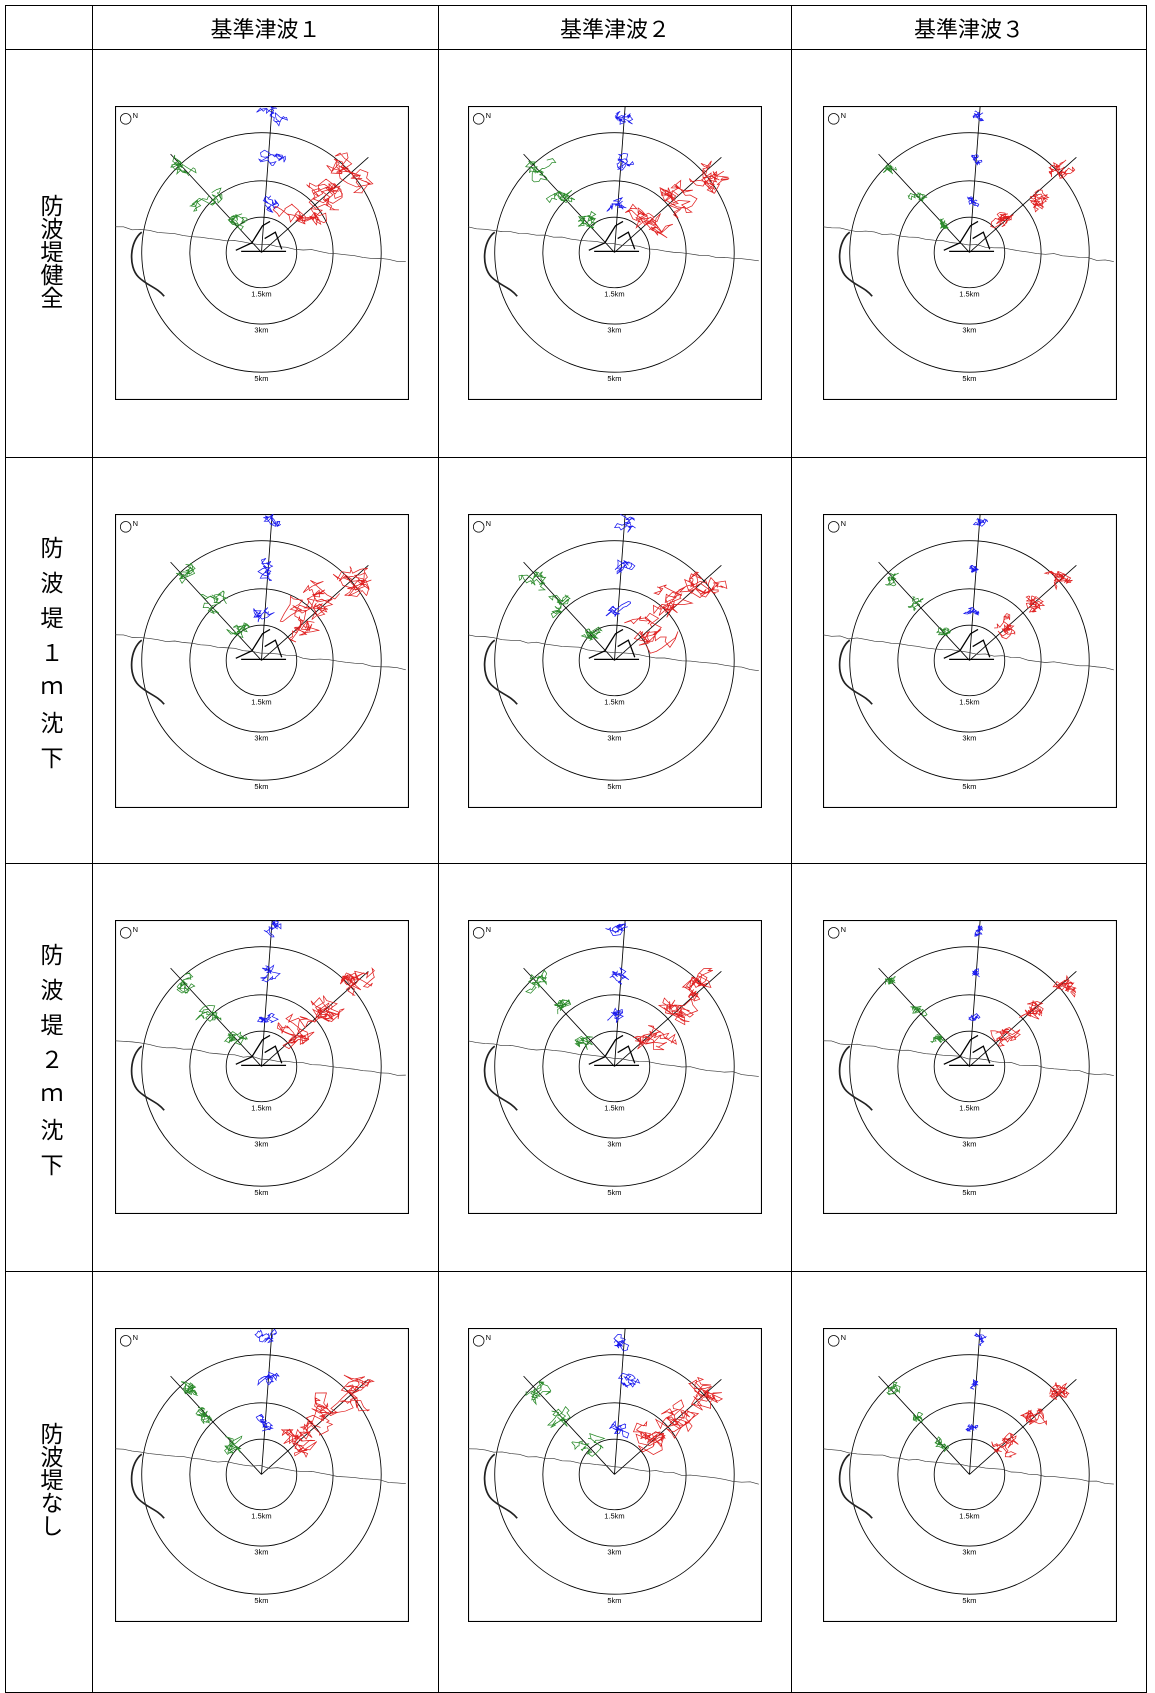 This screenshot has width=1155, height=1693. I want to click on row-label: 防波堤健全, so click(49, 251).